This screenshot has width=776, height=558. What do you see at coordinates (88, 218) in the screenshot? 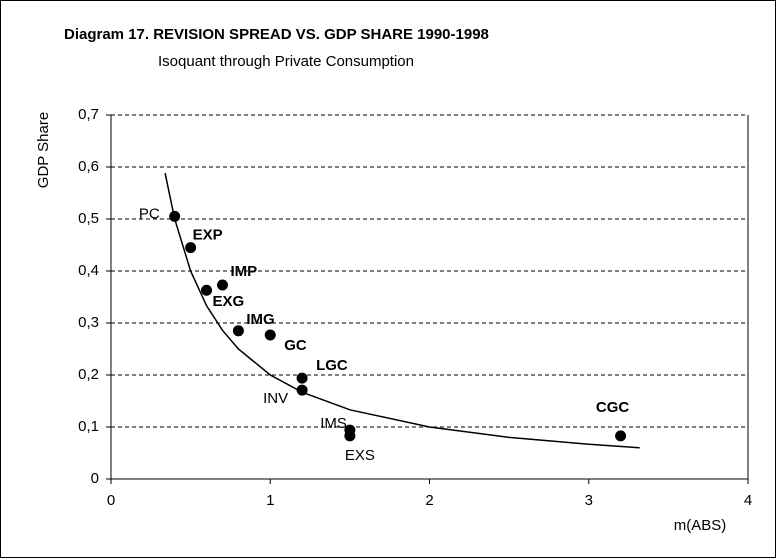
I see `y-tick-label: 0,5` at bounding box center [88, 218].